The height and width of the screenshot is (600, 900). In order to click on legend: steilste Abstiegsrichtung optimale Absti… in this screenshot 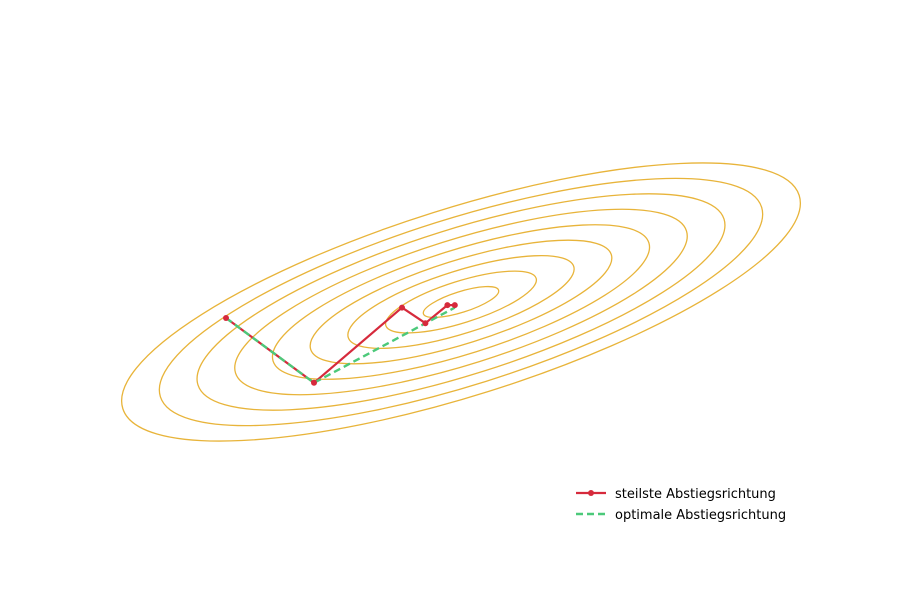, I will do `click(681, 505)`.